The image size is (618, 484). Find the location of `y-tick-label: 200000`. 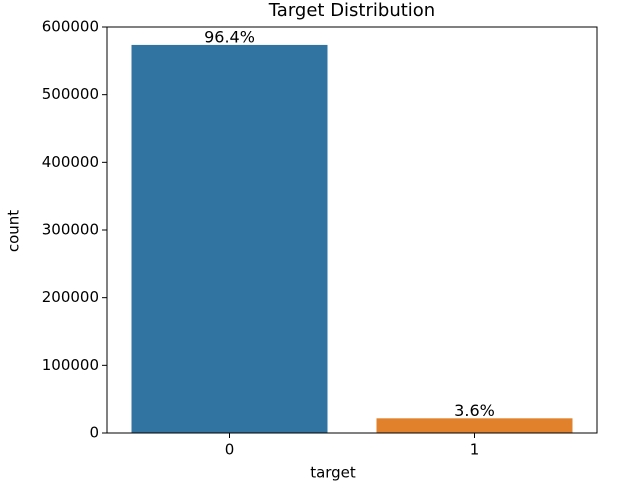

y-tick-label: 200000 is located at coordinates (70, 297).